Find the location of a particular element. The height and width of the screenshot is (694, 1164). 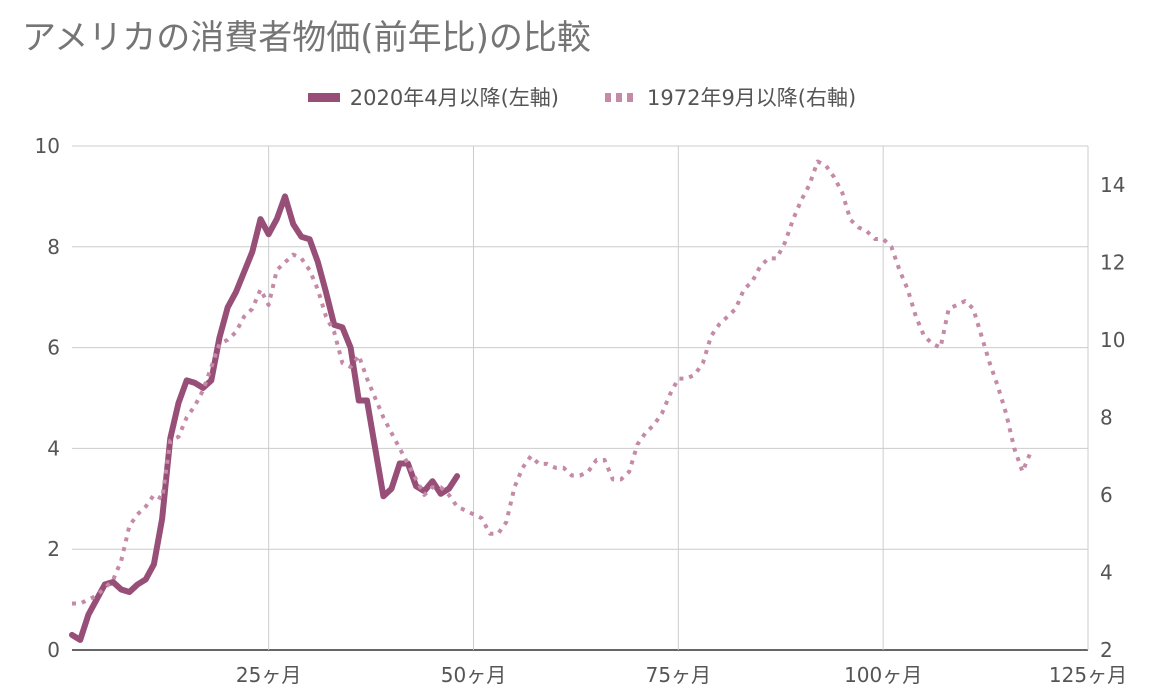

legend-item-series-2: 1972年9月以降(右軸) is located at coordinates (730, 97).